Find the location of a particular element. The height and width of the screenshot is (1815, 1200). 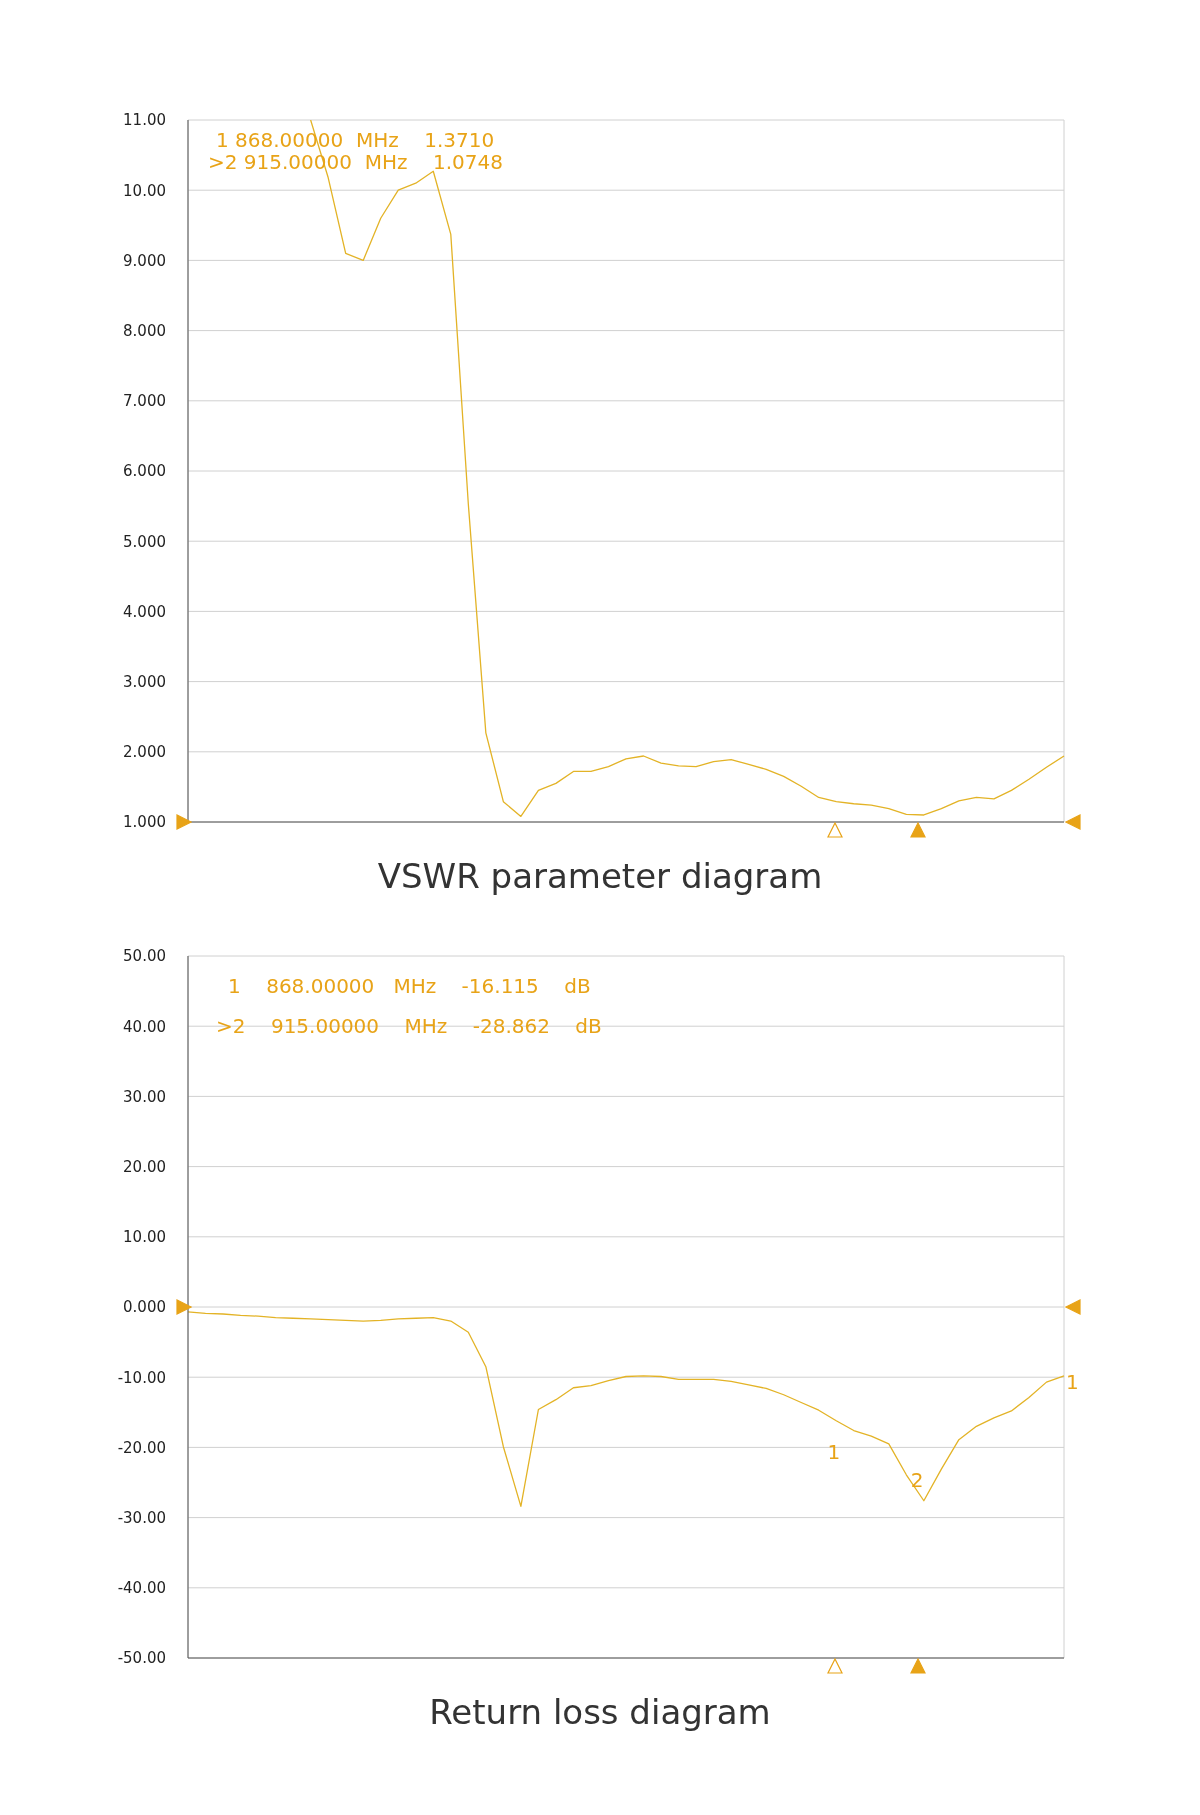

annotation: 1 868.00000 MHz -16.115 dB is located at coordinates (409, 986).